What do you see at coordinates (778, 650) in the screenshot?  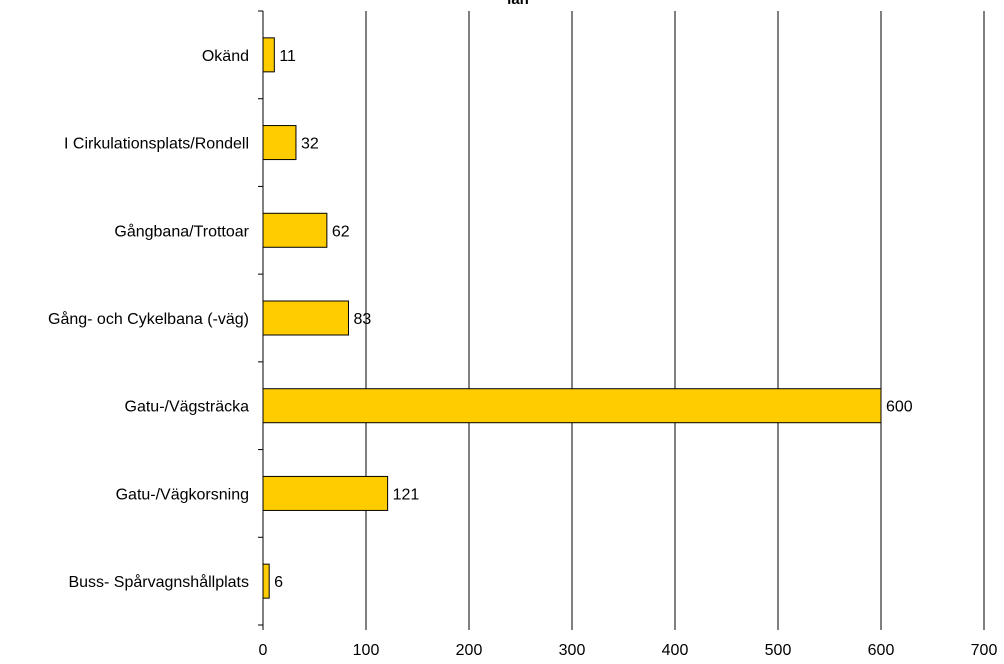 I see `x-tick-label: 500` at bounding box center [778, 650].